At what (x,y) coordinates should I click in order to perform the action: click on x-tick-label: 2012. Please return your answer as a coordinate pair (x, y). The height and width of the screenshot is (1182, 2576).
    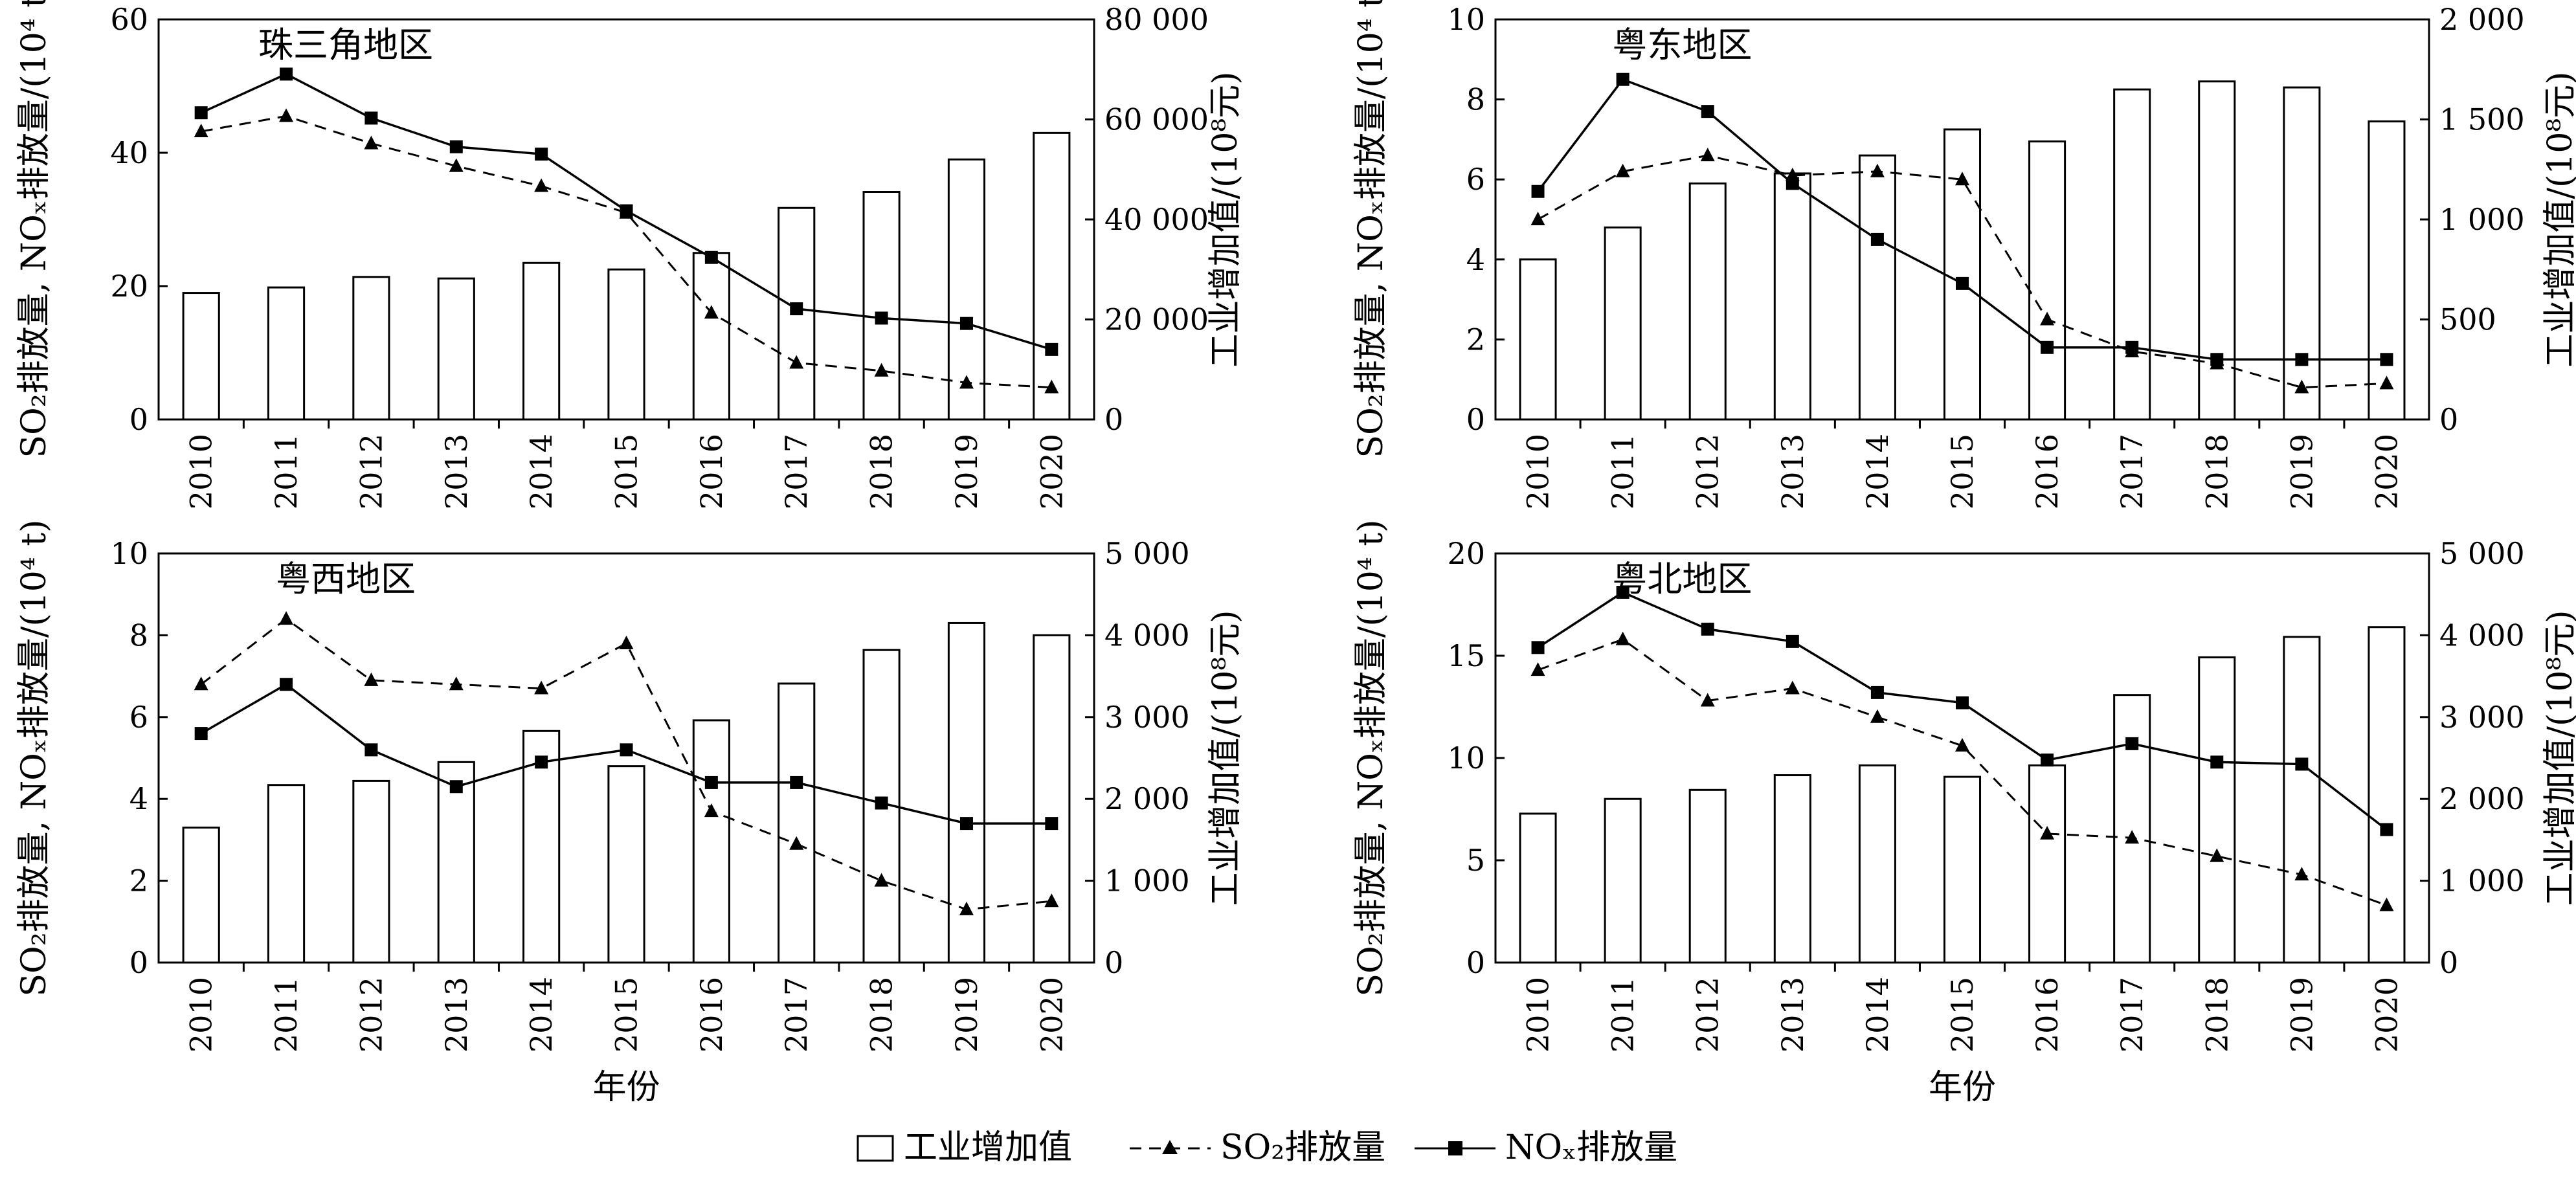
    Looking at the image, I should click on (1708, 1015).